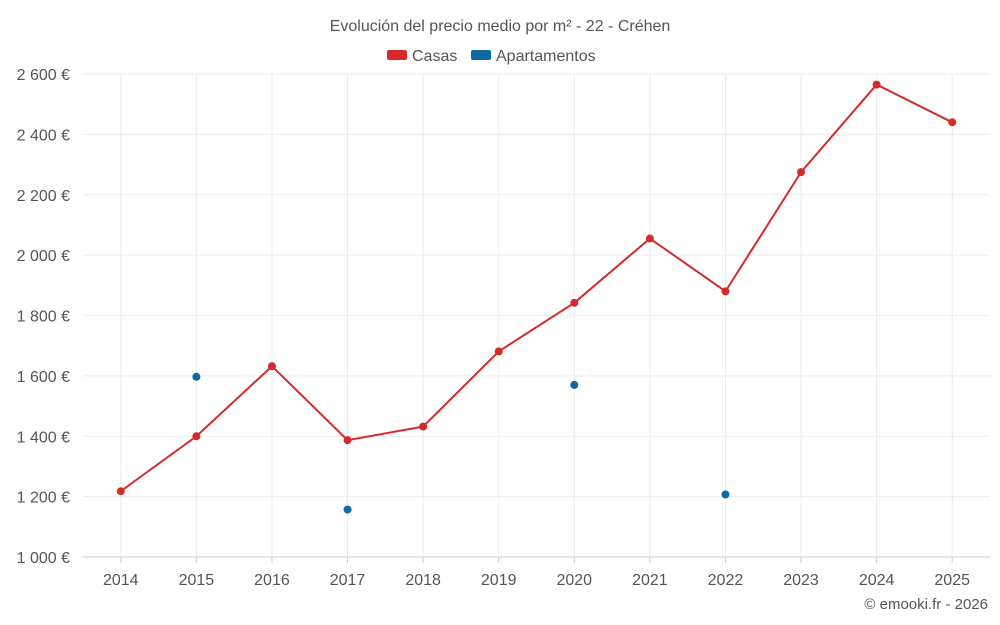 Image resolution: width=1000 pixels, height=625 pixels. I want to click on y-tick-label: 2 600 €, so click(43, 75).